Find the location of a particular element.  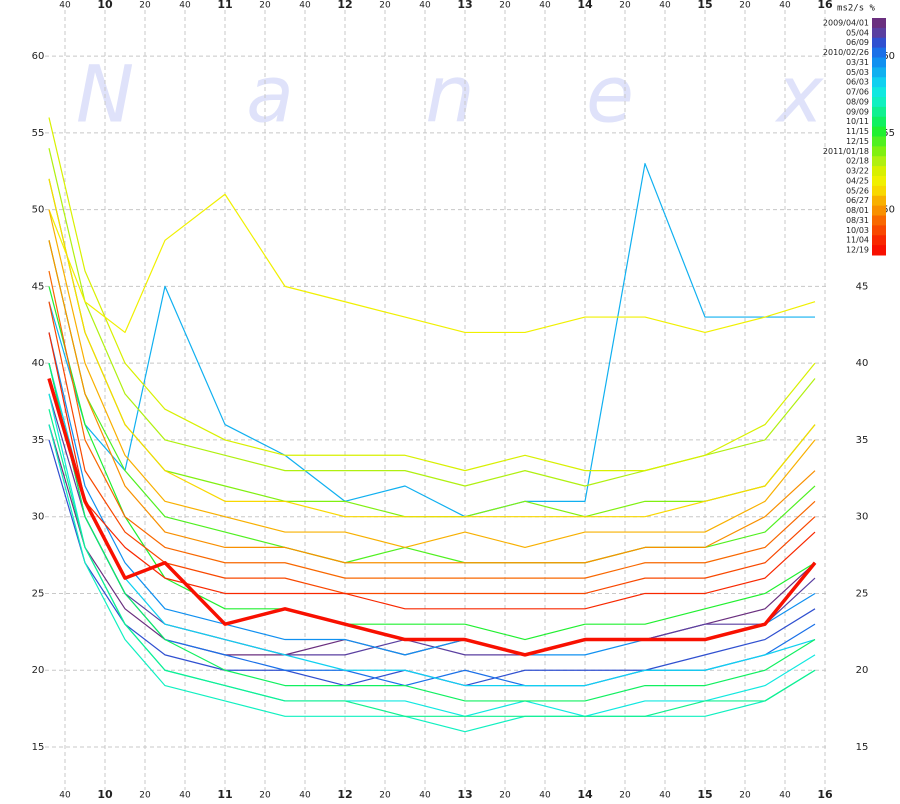

y-tick-label-right: 30 is located at coordinates (862, 517).